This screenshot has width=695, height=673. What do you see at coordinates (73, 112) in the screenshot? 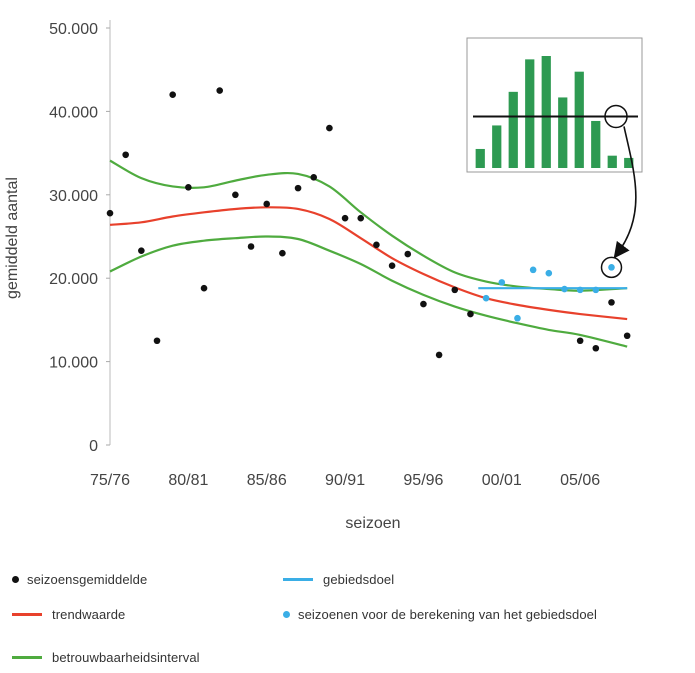
I see `y-tick-label: 40.000` at bounding box center [73, 112].